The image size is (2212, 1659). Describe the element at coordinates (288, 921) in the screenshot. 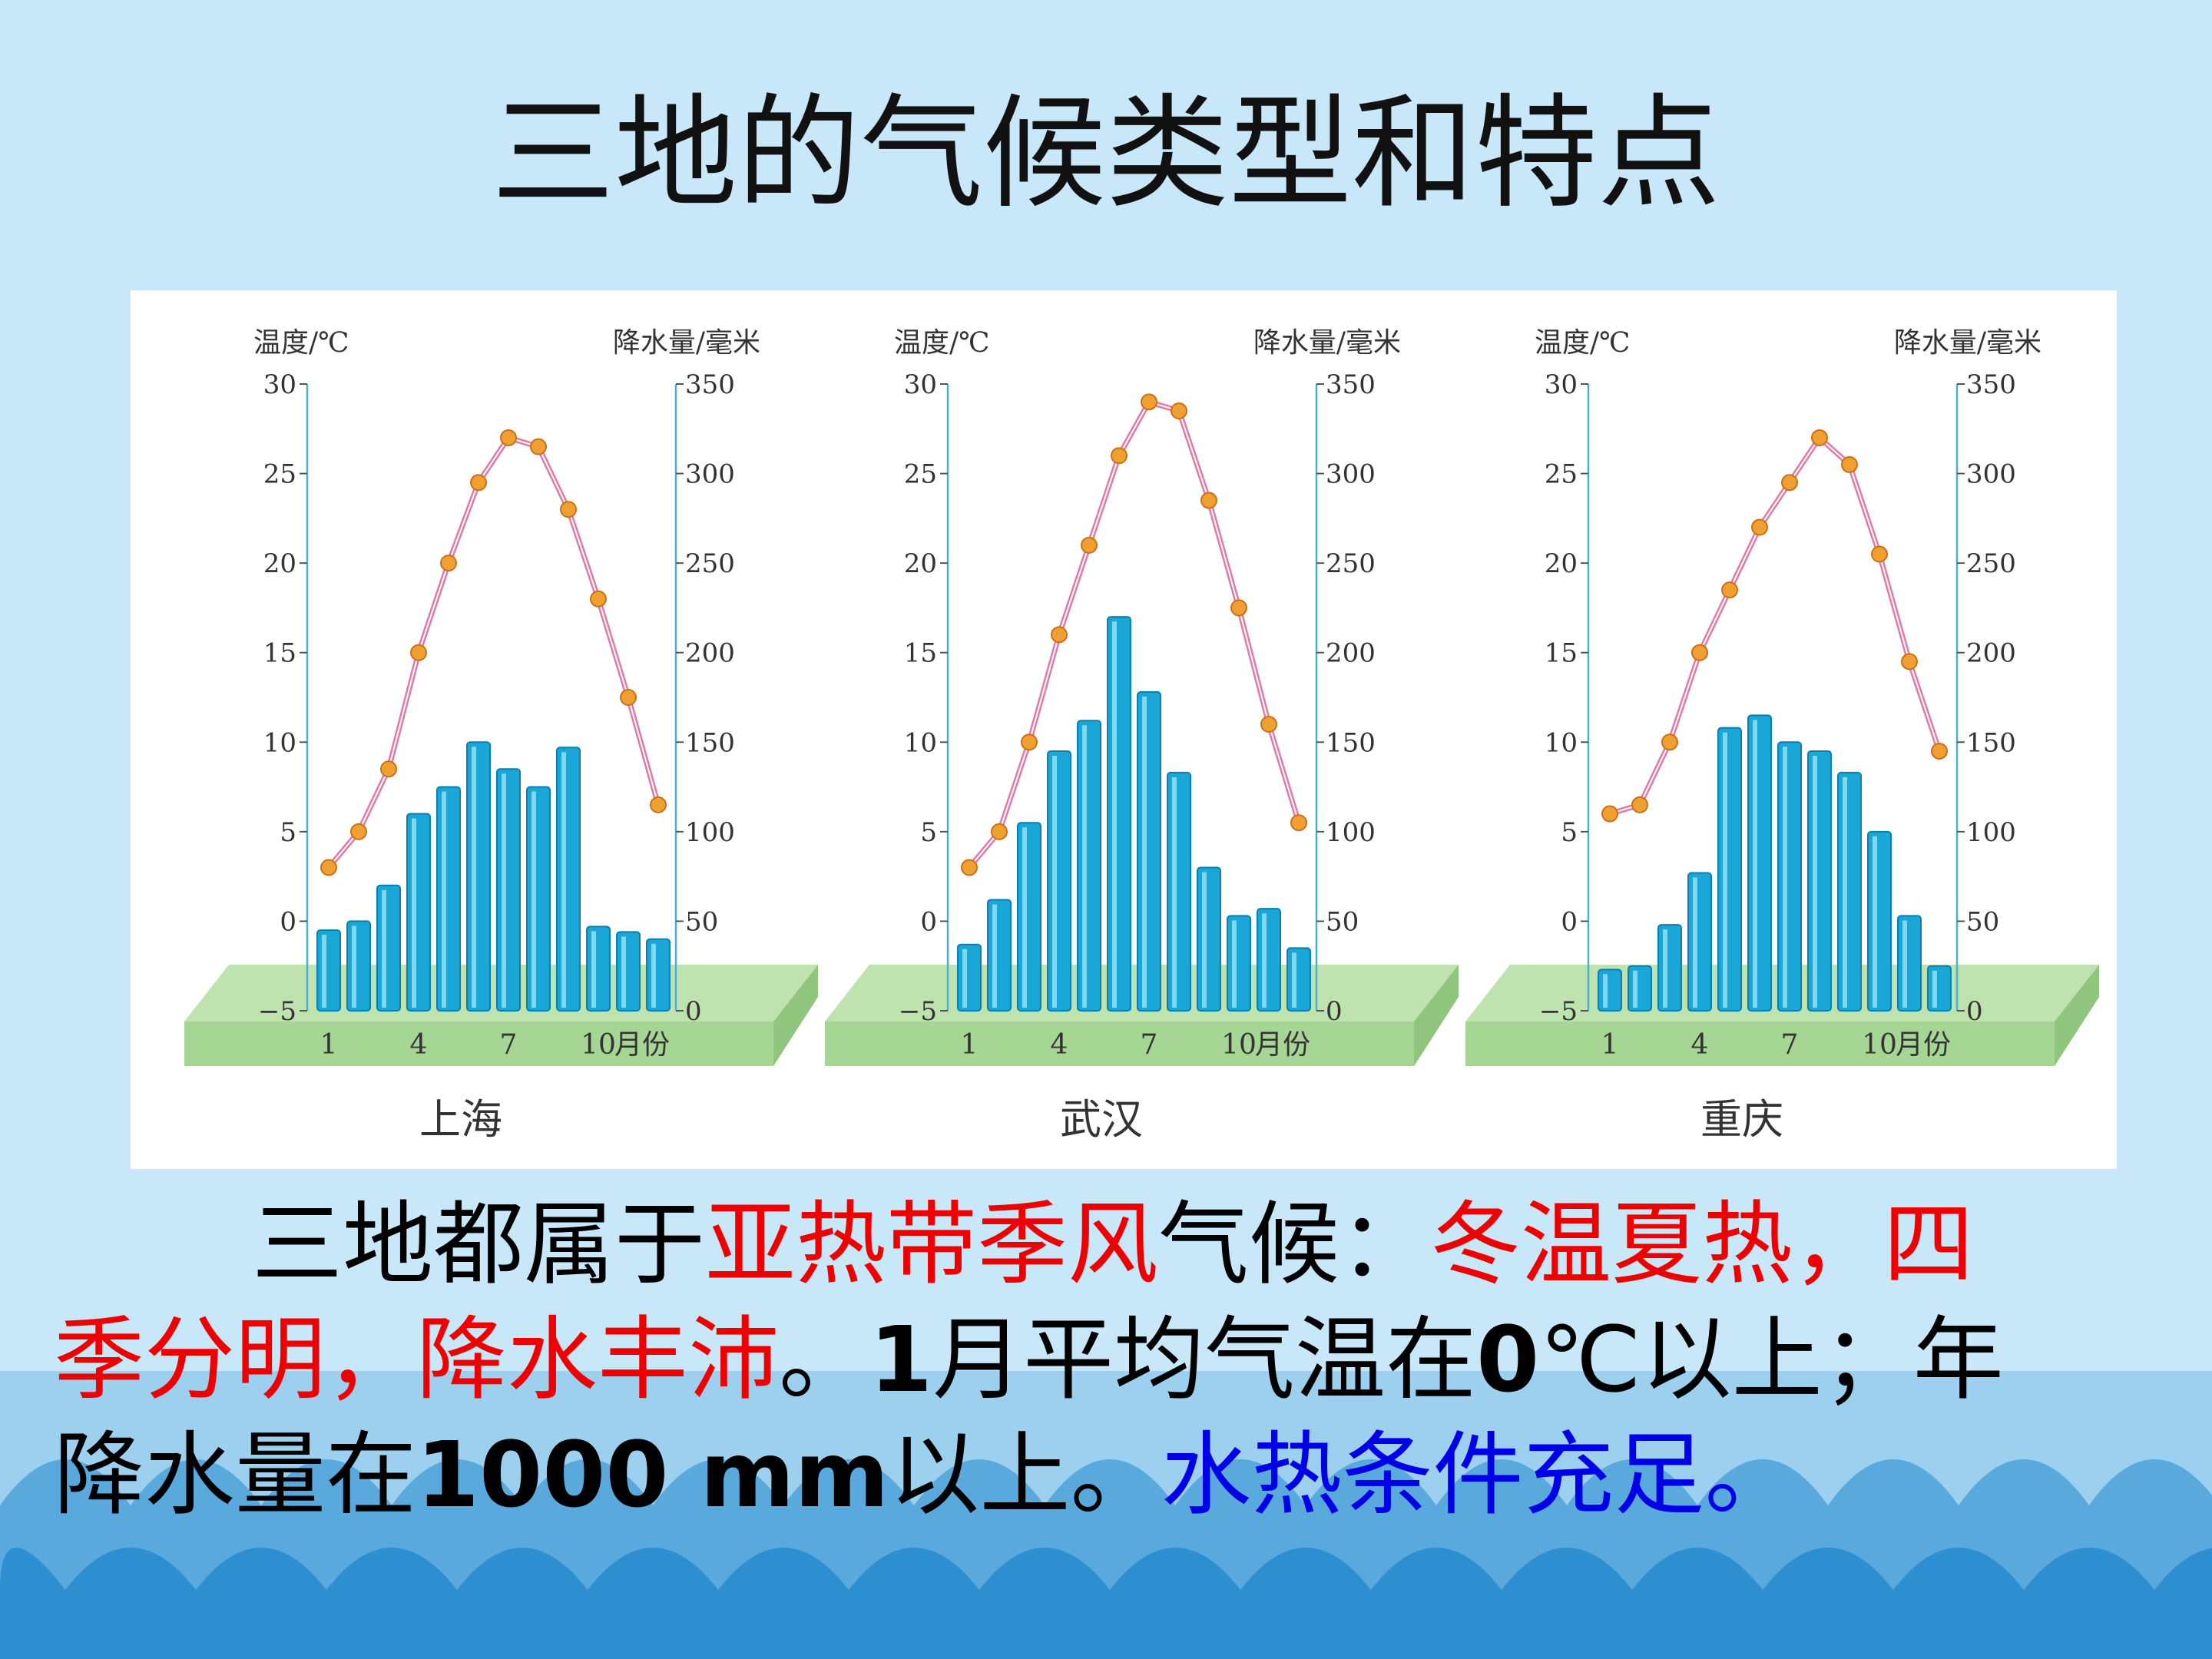

I see `y-left-tick-label: 0` at that location.